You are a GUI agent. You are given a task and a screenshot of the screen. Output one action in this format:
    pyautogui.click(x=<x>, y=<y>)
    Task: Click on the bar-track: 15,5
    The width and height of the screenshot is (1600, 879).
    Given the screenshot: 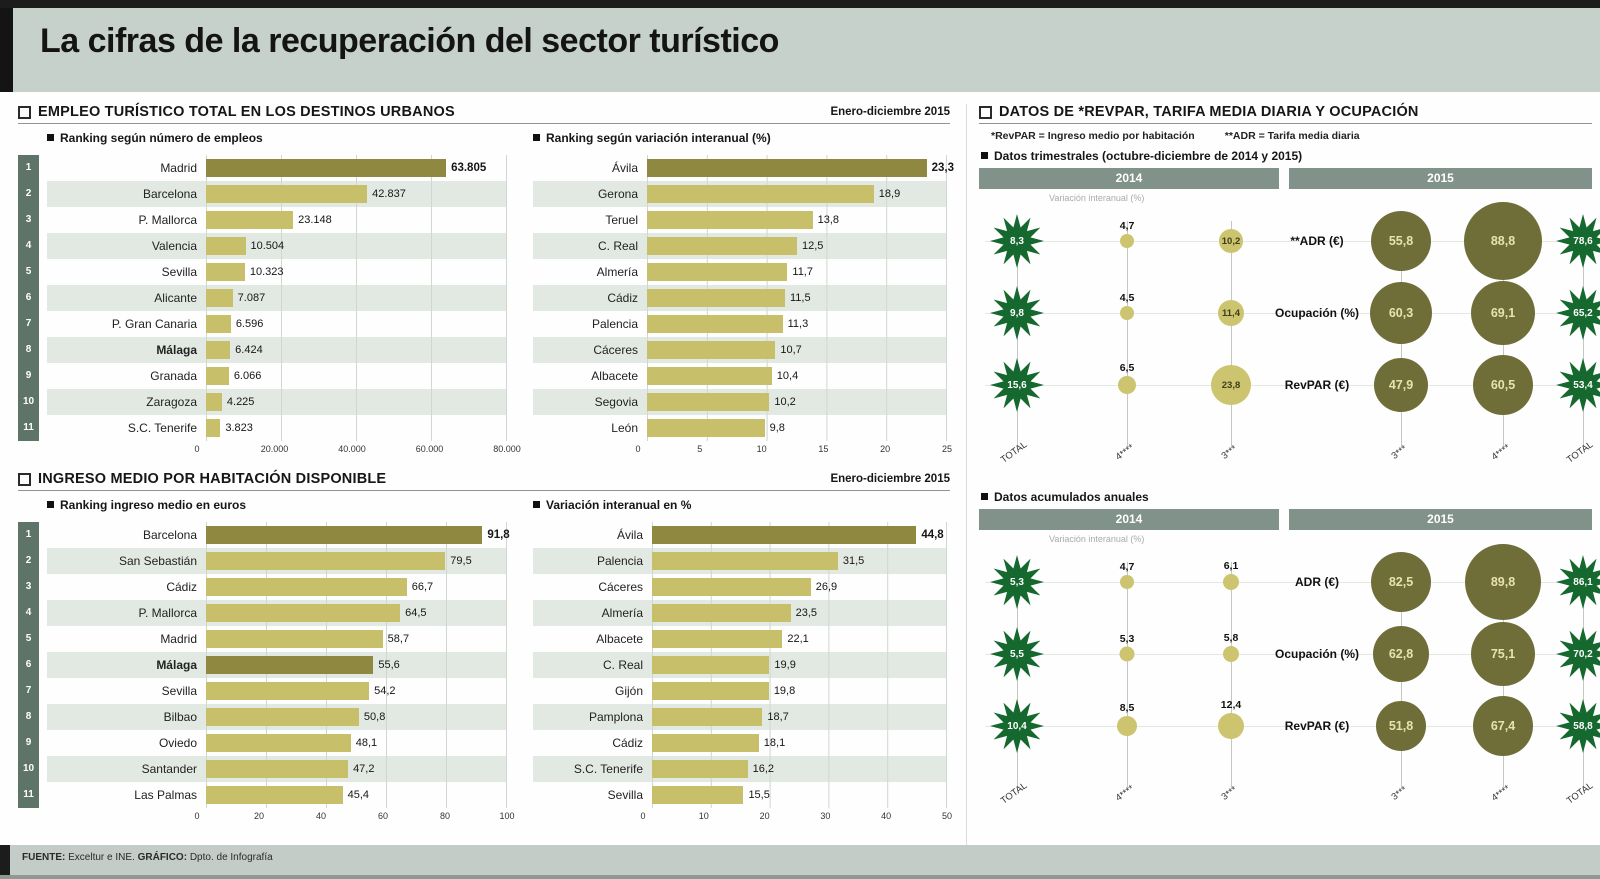 What is the action you would take?
    pyautogui.click(x=799, y=795)
    